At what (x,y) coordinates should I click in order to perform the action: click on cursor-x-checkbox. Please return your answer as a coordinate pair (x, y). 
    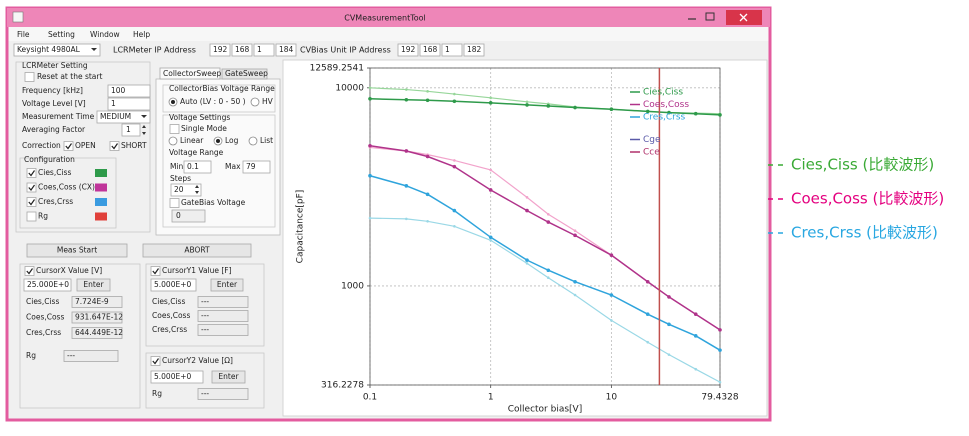
    Looking at the image, I should click on (29, 271).